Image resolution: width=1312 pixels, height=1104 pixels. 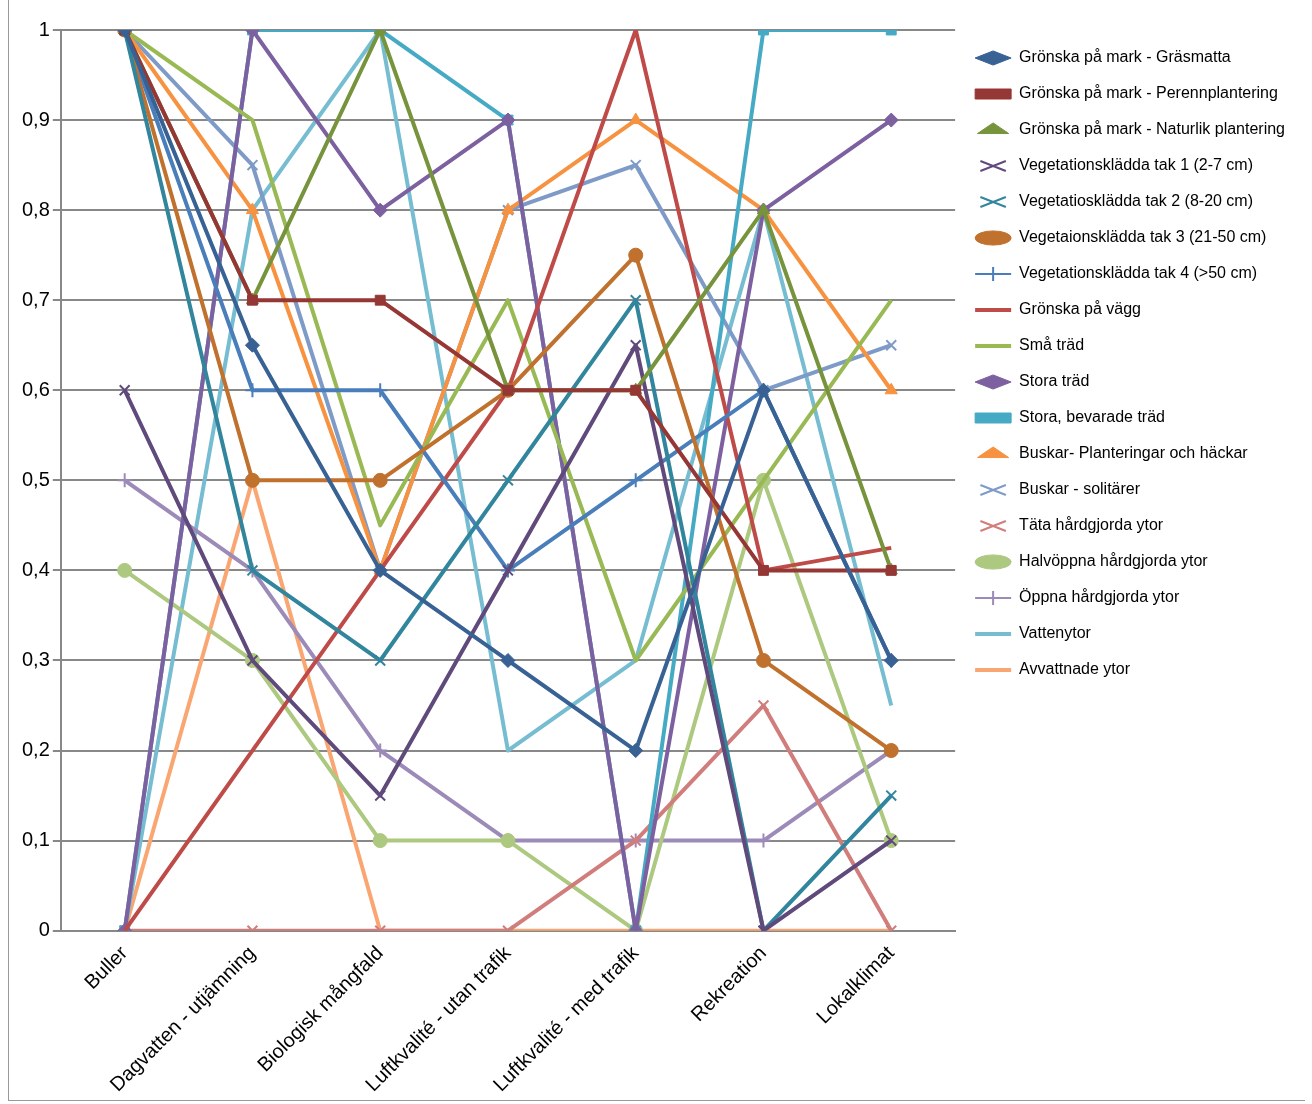 What do you see at coordinates (1075, 669) in the screenshot?
I see `legend-label: Avvattnade ytor` at bounding box center [1075, 669].